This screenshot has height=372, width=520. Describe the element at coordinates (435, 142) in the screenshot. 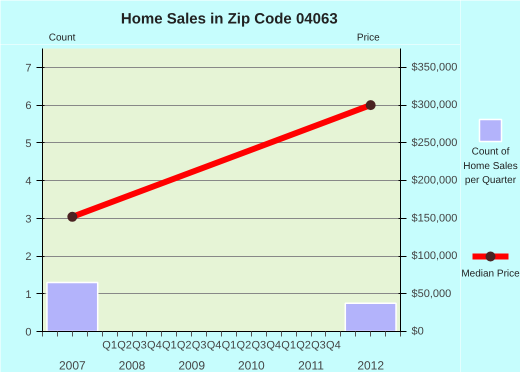

I see `y2-tick-label: $250,000` at that location.